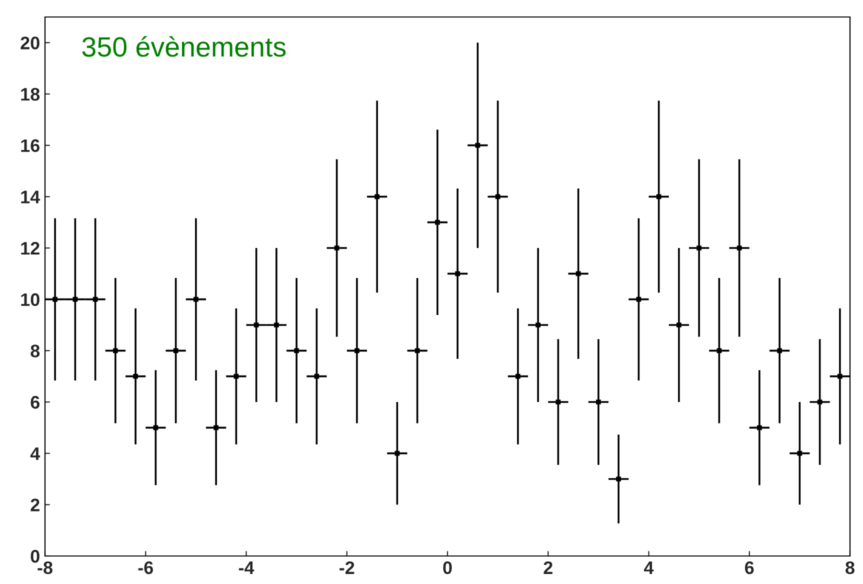 This screenshot has height=584, width=863. I want to click on y-tick-label: 10, so click(30, 299).